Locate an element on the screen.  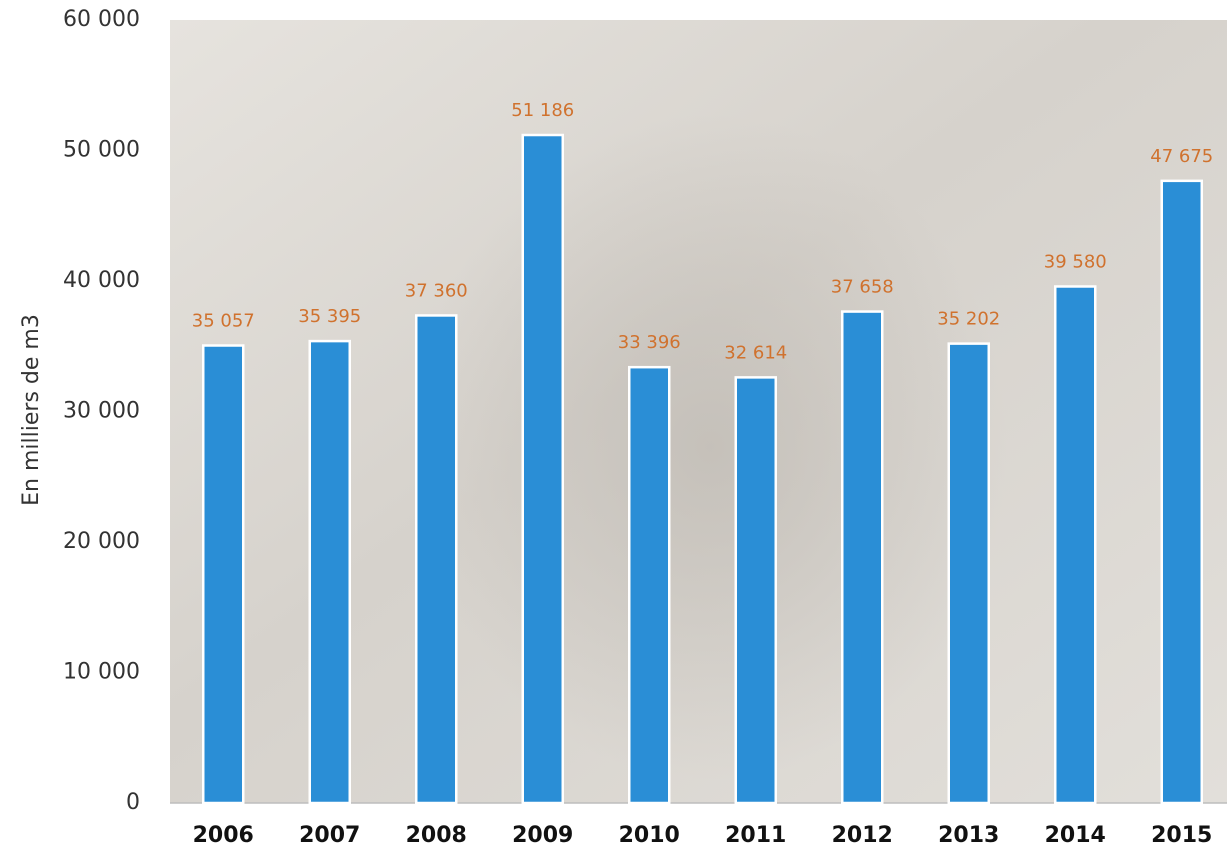
x-tick-label: 2012 is located at coordinates (862, 835).